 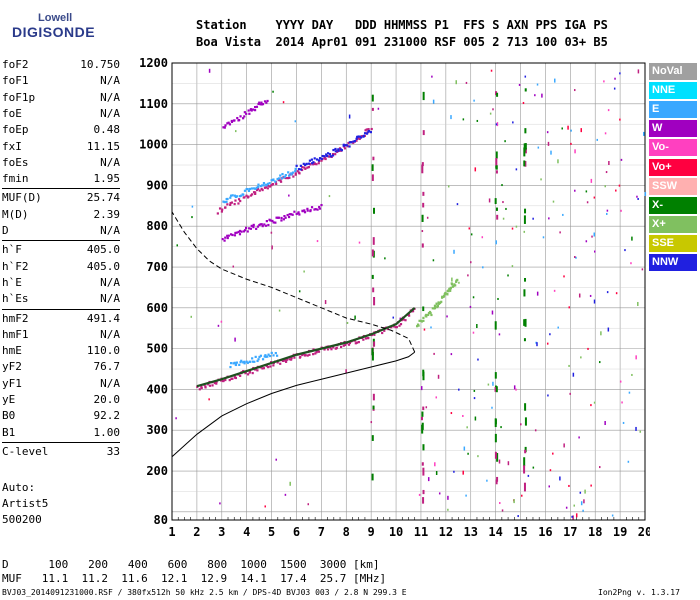 I want to click on param-key: foF1, so click(x=15, y=81).